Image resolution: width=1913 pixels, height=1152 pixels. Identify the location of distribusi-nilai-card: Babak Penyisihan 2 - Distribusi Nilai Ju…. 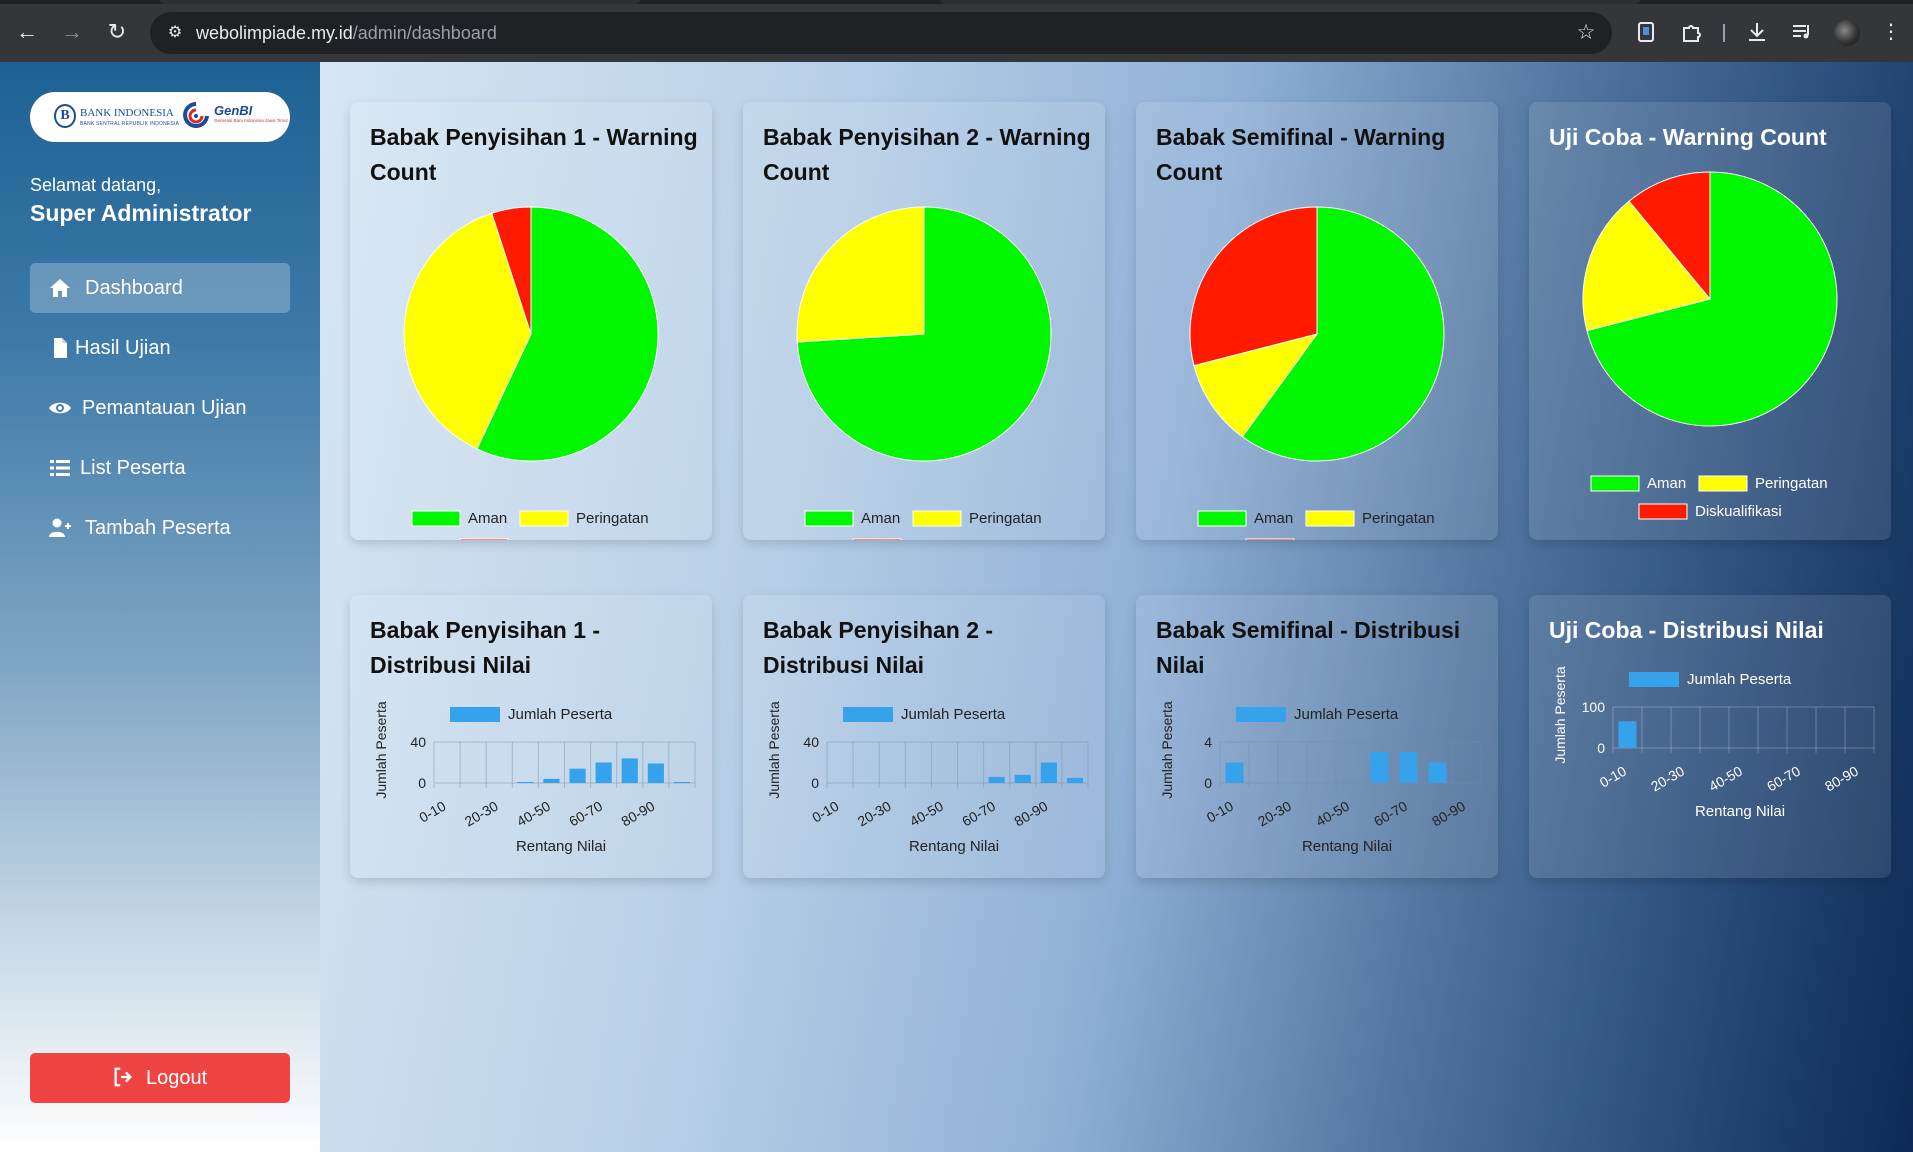
(924, 736).